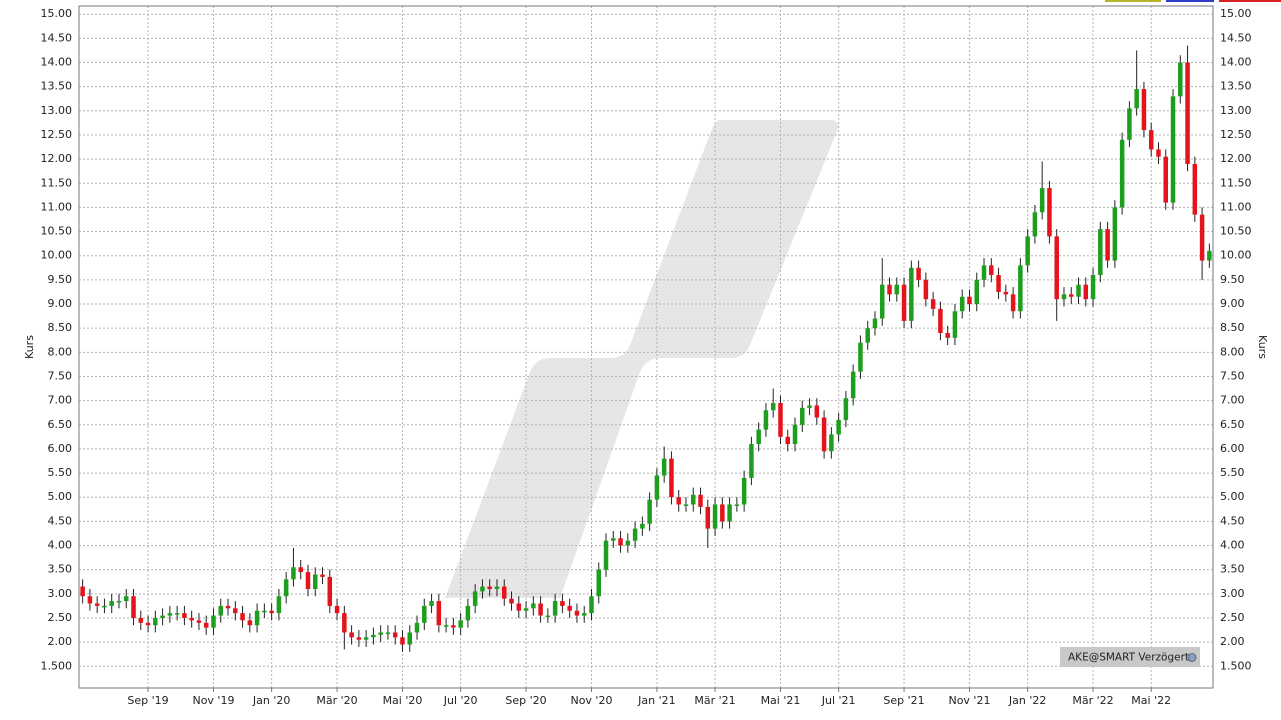 The width and height of the screenshot is (1281, 720). What do you see at coordinates (460, 700) in the screenshot?
I see `x-tick-label: Jul '20` at bounding box center [460, 700].